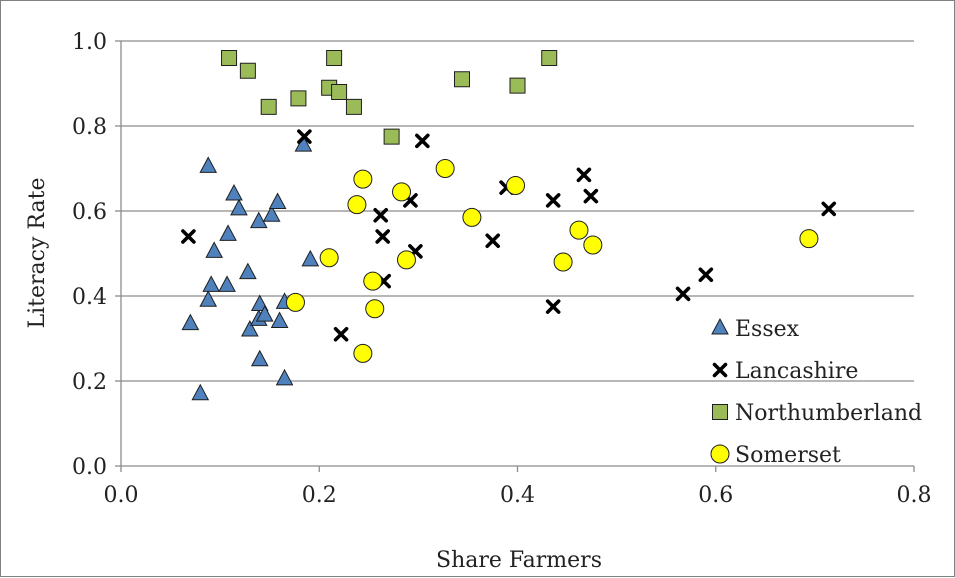 This screenshot has width=955, height=578. What do you see at coordinates (517, 495) in the screenshot?
I see `x-tick-label: 0.4` at bounding box center [517, 495].